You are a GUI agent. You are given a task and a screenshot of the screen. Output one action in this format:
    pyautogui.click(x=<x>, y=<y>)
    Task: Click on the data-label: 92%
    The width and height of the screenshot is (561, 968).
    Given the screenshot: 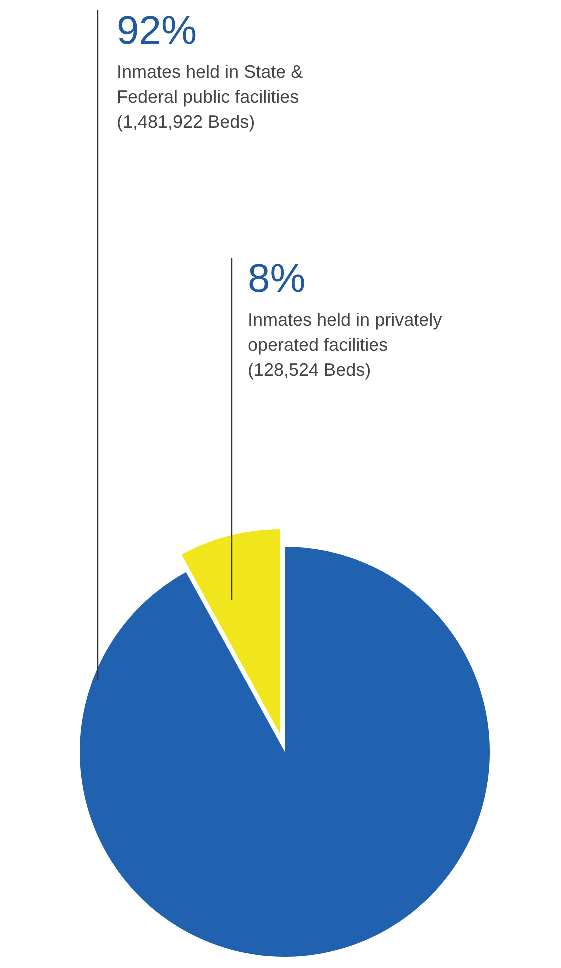 What is the action you would take?
    pyautogui.click(x=157, y=31)
    